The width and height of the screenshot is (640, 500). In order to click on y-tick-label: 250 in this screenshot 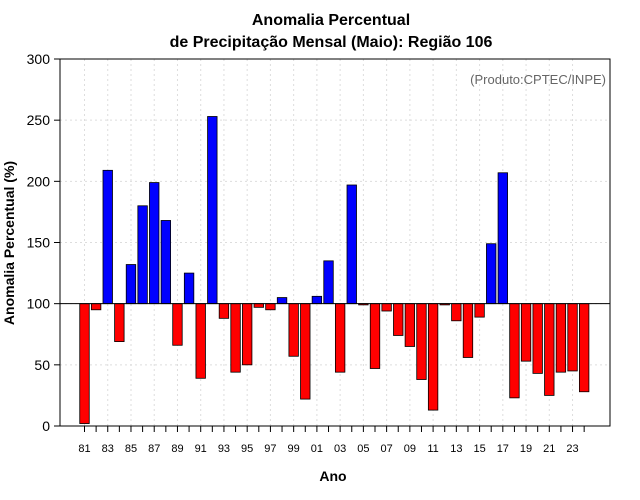, I will do `click(39, 120)`.